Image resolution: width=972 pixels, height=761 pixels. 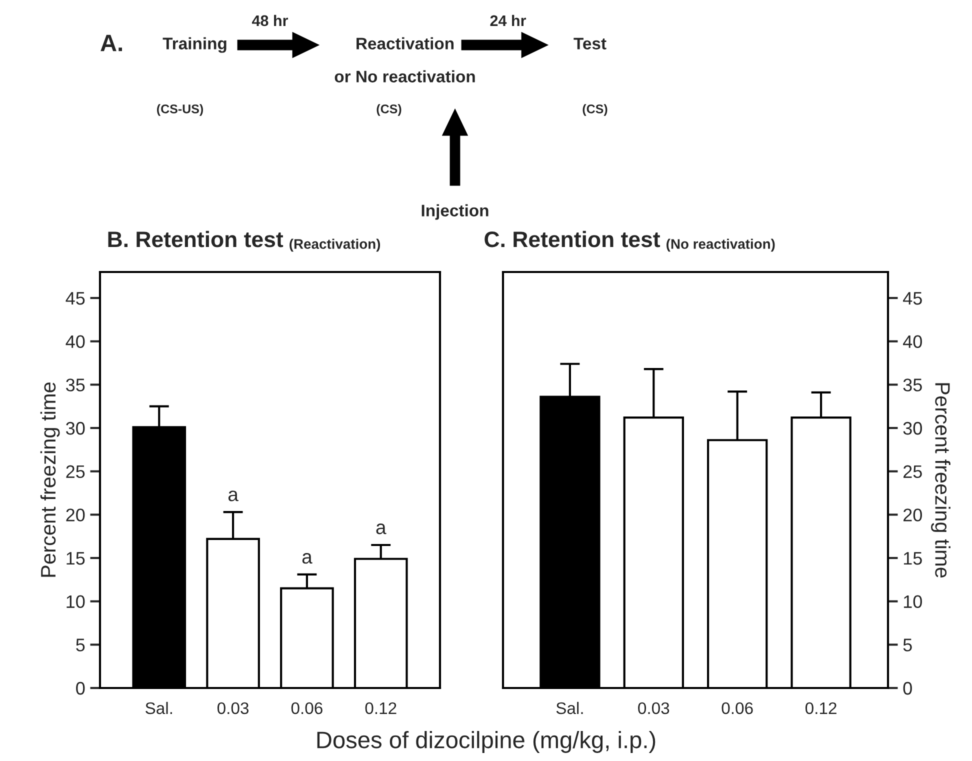 What do you see at coordinates (405, 43) in the screenshot?
I see `text: Reactivation` at bounding box center [405, 43].